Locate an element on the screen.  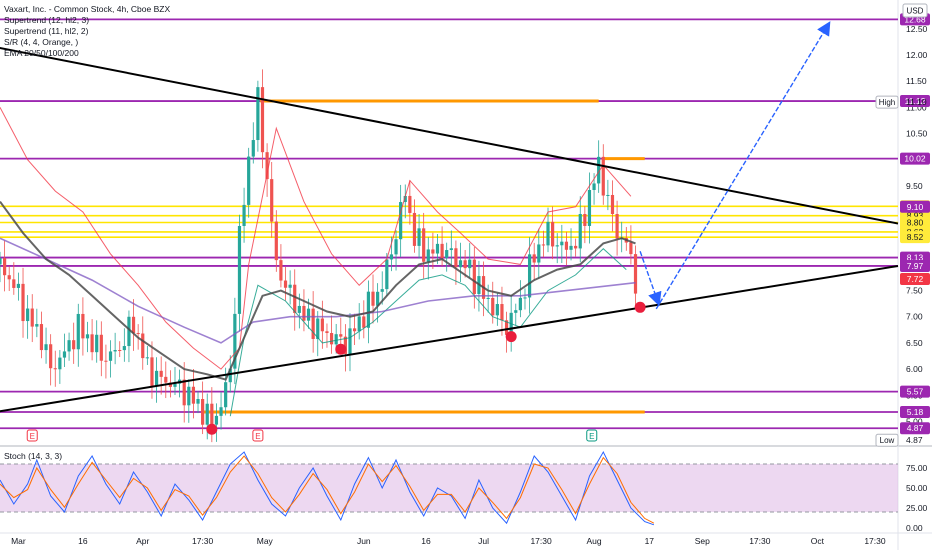
price-tick-label: 7.50 is located at coordinates (914, 291).